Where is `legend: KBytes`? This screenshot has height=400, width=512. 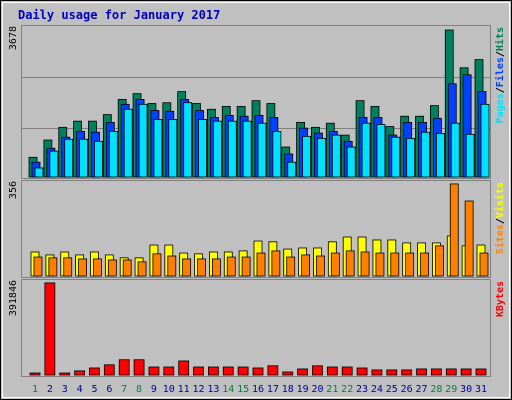
legend: KBytes is located at coordinates (500, 299).